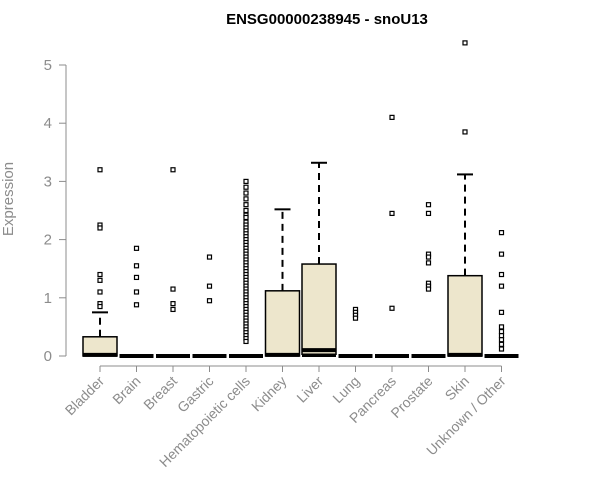 The width and height of the screenshot is (600, 500). I want to click on box-bladder, so click(100, 262).